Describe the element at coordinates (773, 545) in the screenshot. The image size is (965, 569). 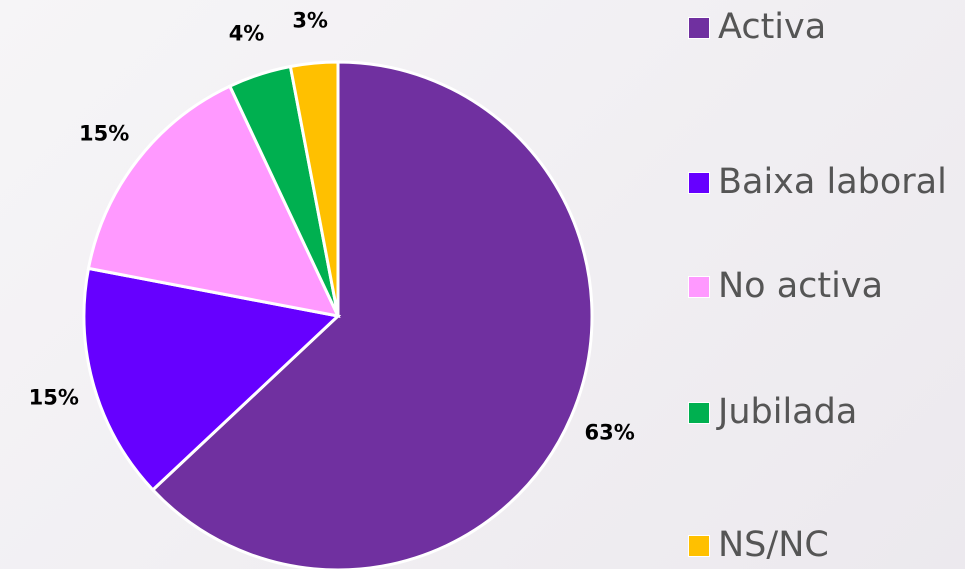
I see `legend-label: NS/NC` at that location.